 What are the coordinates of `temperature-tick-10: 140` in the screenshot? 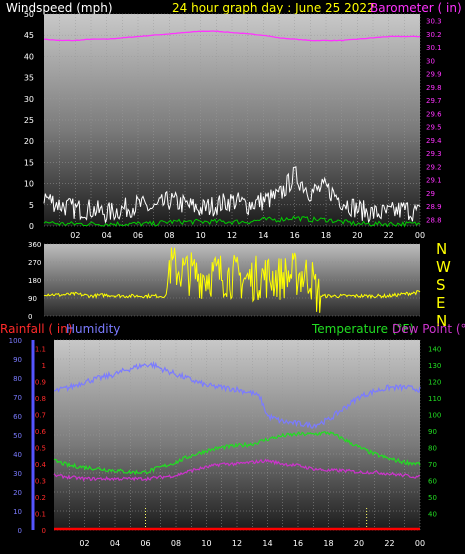 It's located at (434, 349).